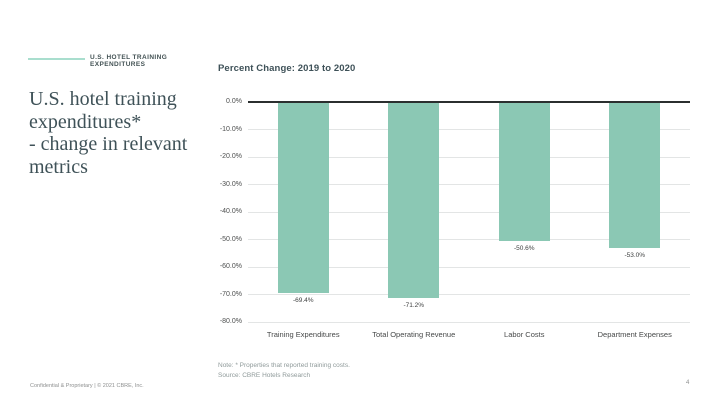  I want to click on y-axis-tick-label: -50.0%, so click(230, 239).